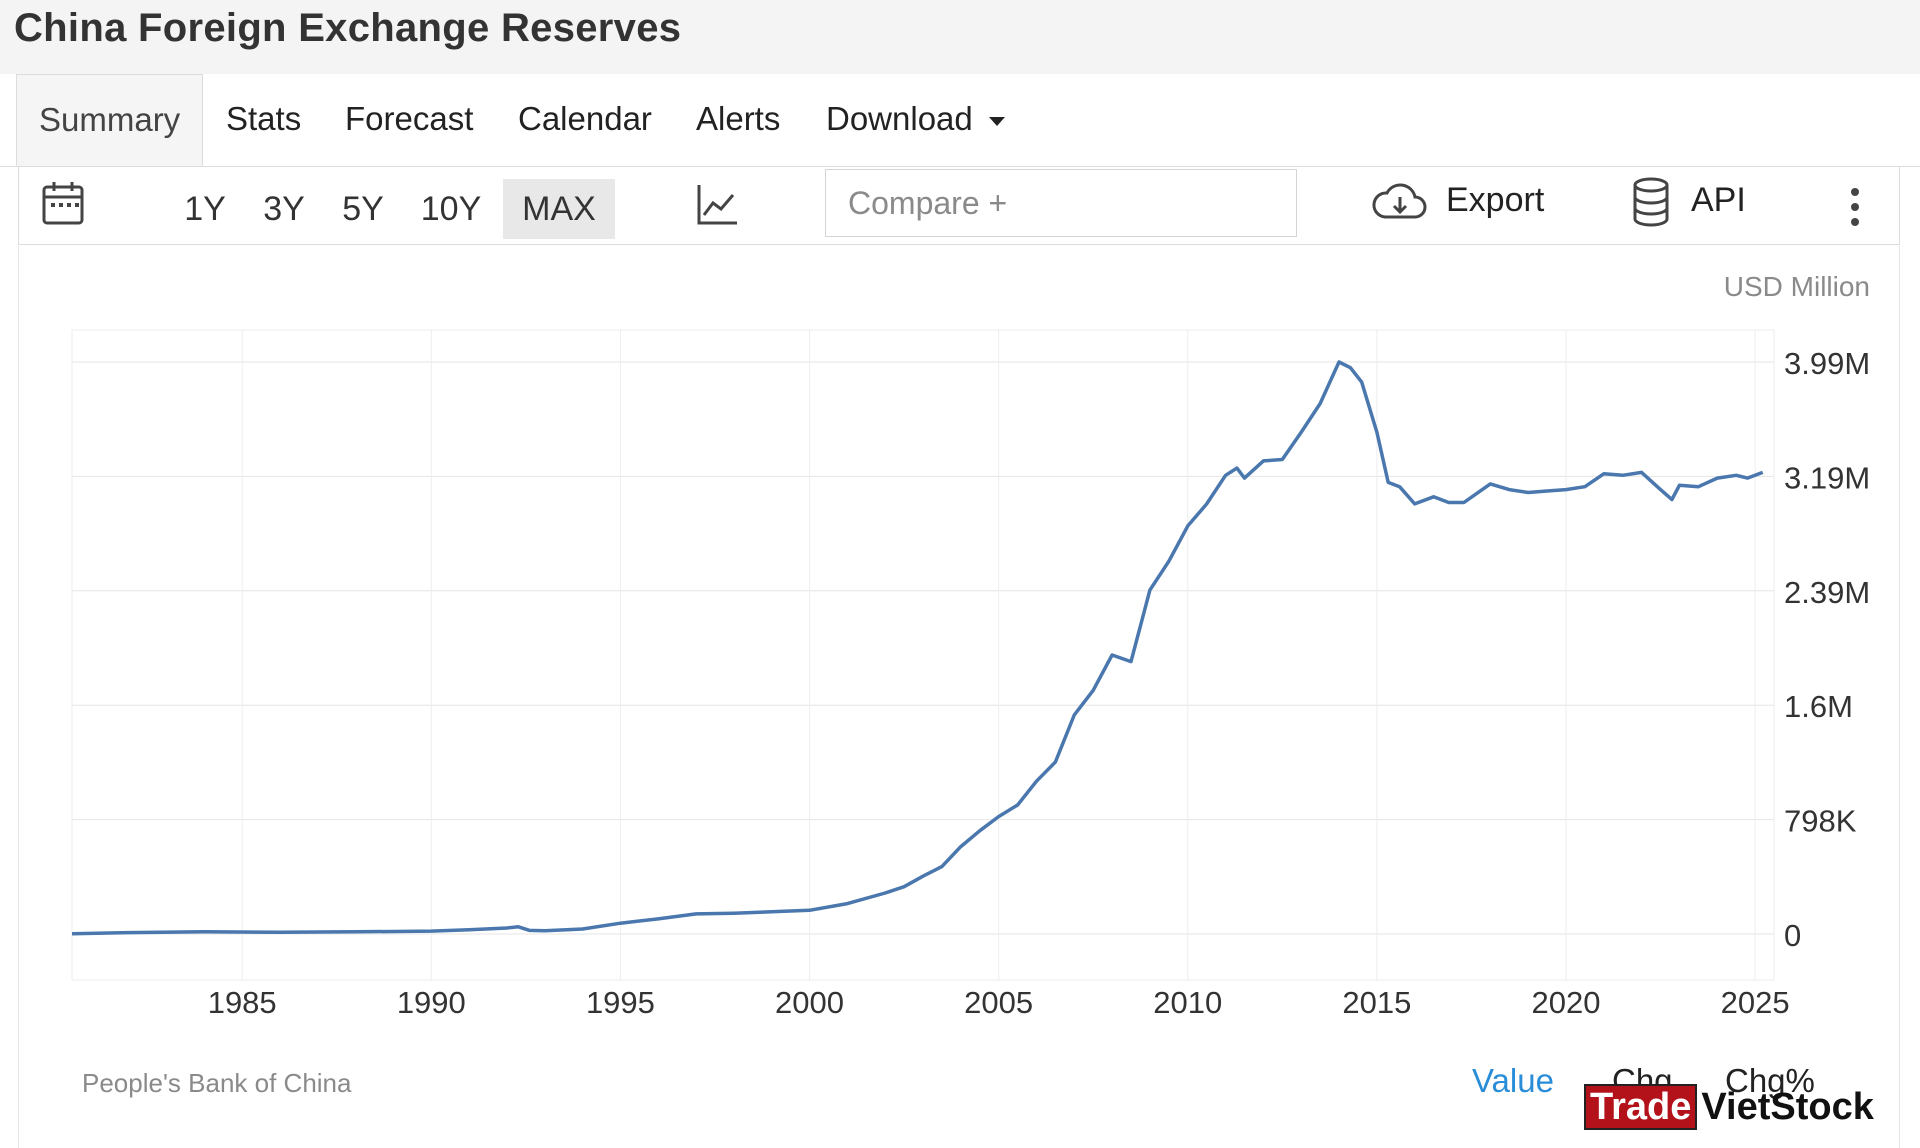 The height and width of the screenshot is (1148, 1920). I want to click on tab-download: Download, so click(915, 120).